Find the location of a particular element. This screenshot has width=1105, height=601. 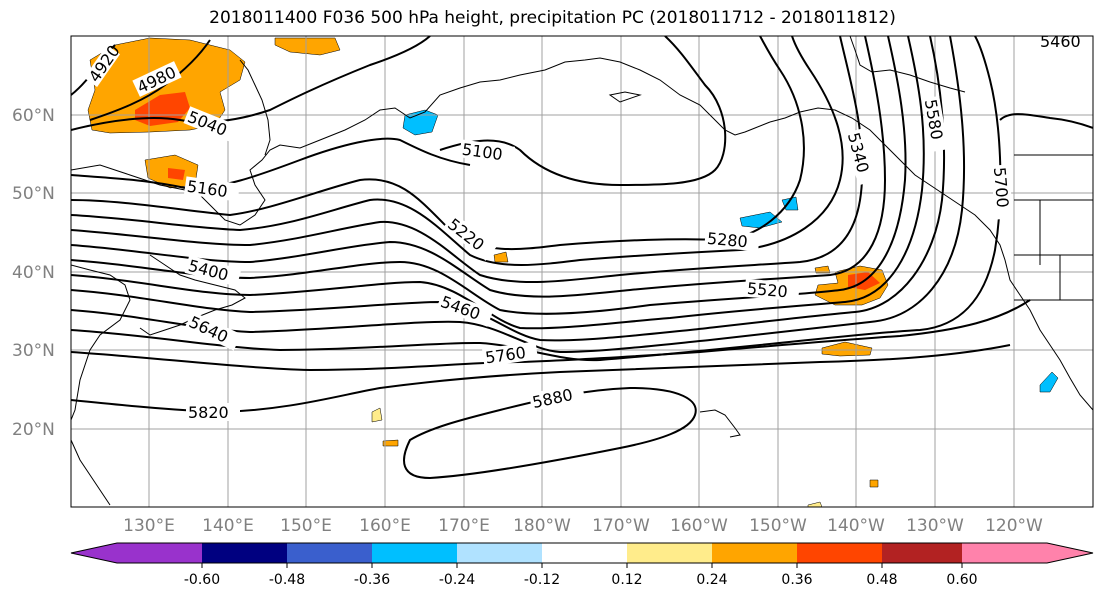

contour-label-5700: 5700 is located at coordinates (1001, 187).